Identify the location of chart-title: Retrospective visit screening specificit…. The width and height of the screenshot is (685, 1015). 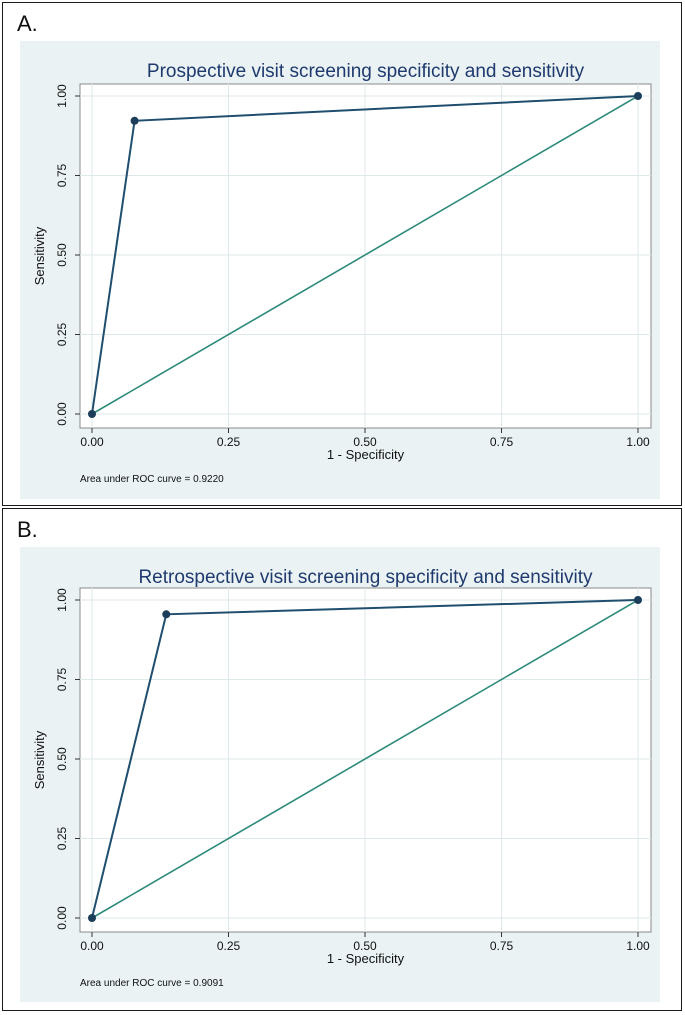
(365, 577).